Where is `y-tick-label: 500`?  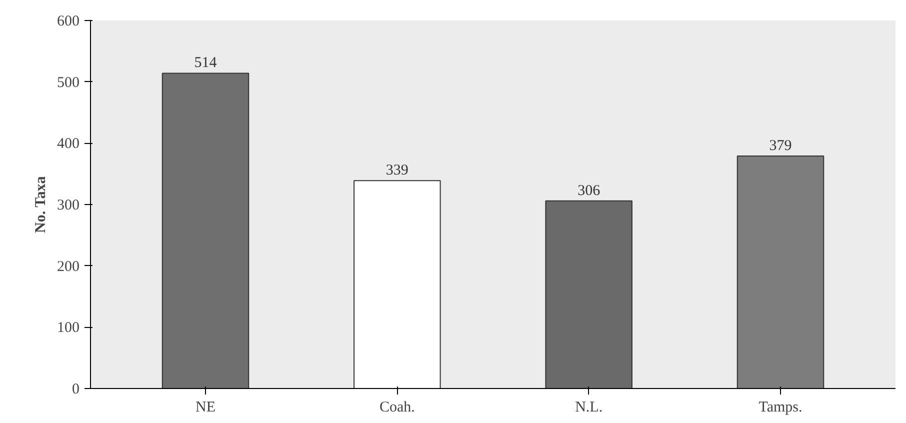
y-tick-label: 500 is located at coordinates (68, 82).